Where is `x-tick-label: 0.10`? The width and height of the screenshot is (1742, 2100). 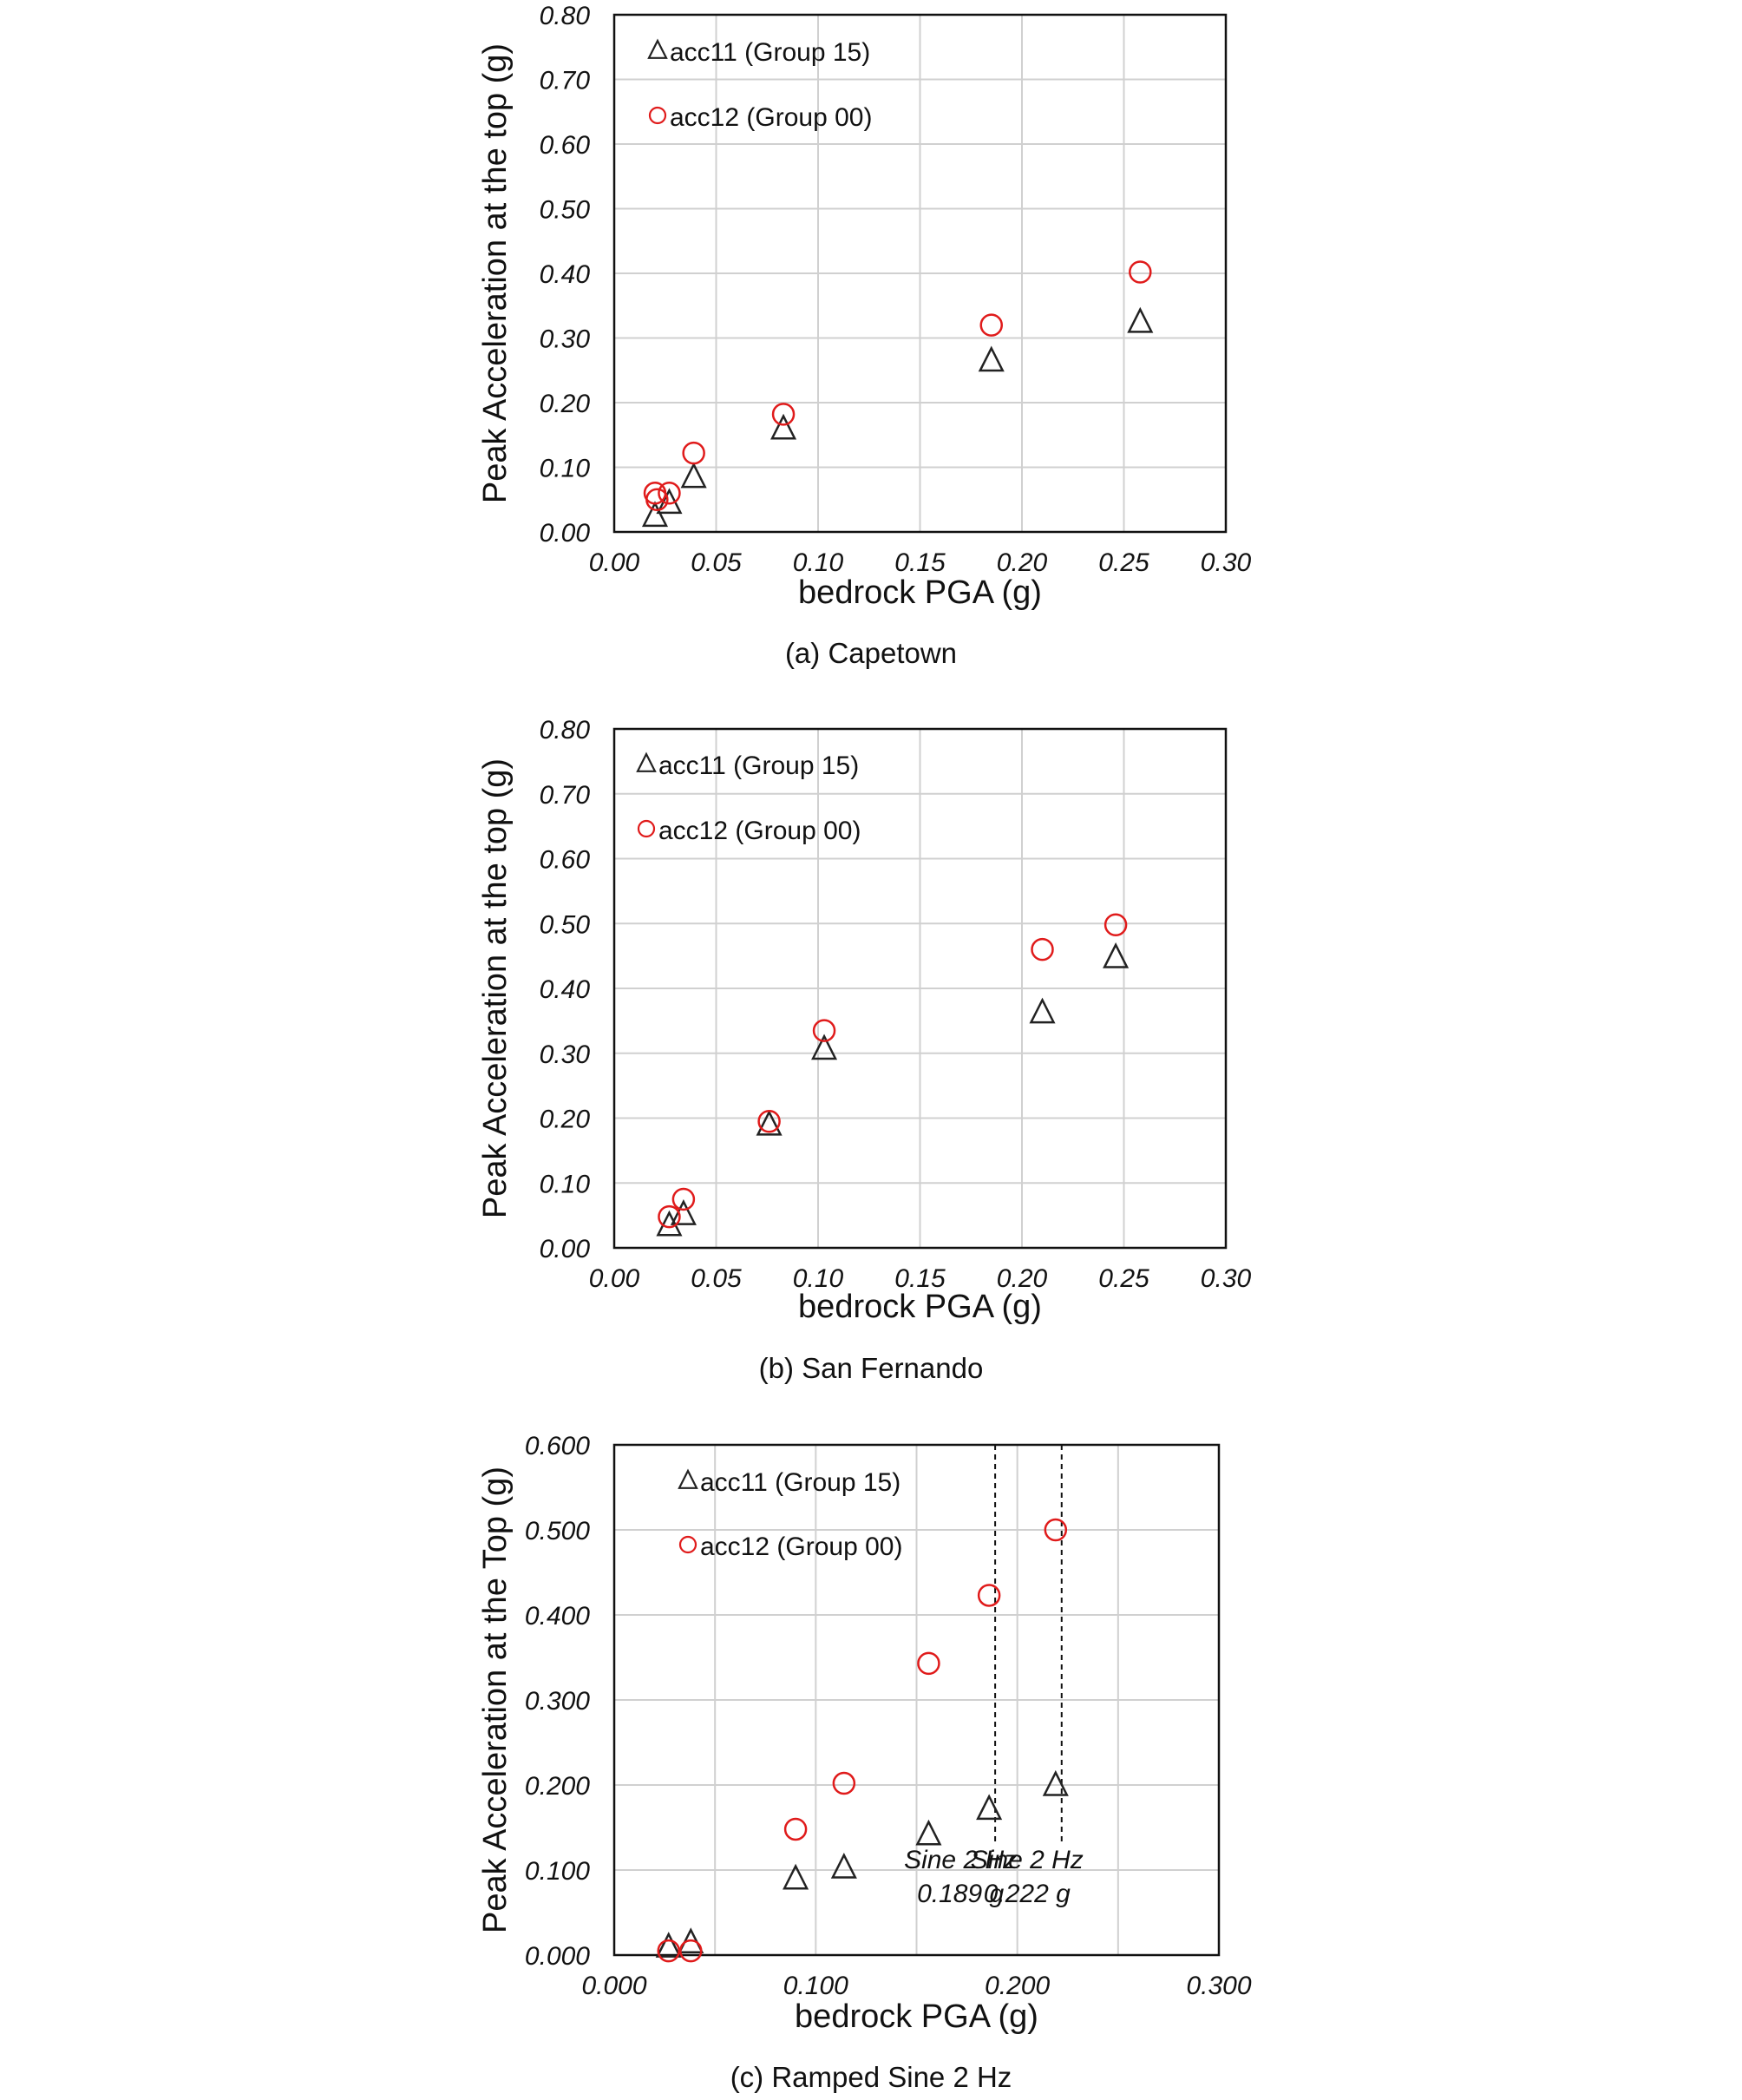
x-tick-label: 0.10 is located at coordinates (818, 562).